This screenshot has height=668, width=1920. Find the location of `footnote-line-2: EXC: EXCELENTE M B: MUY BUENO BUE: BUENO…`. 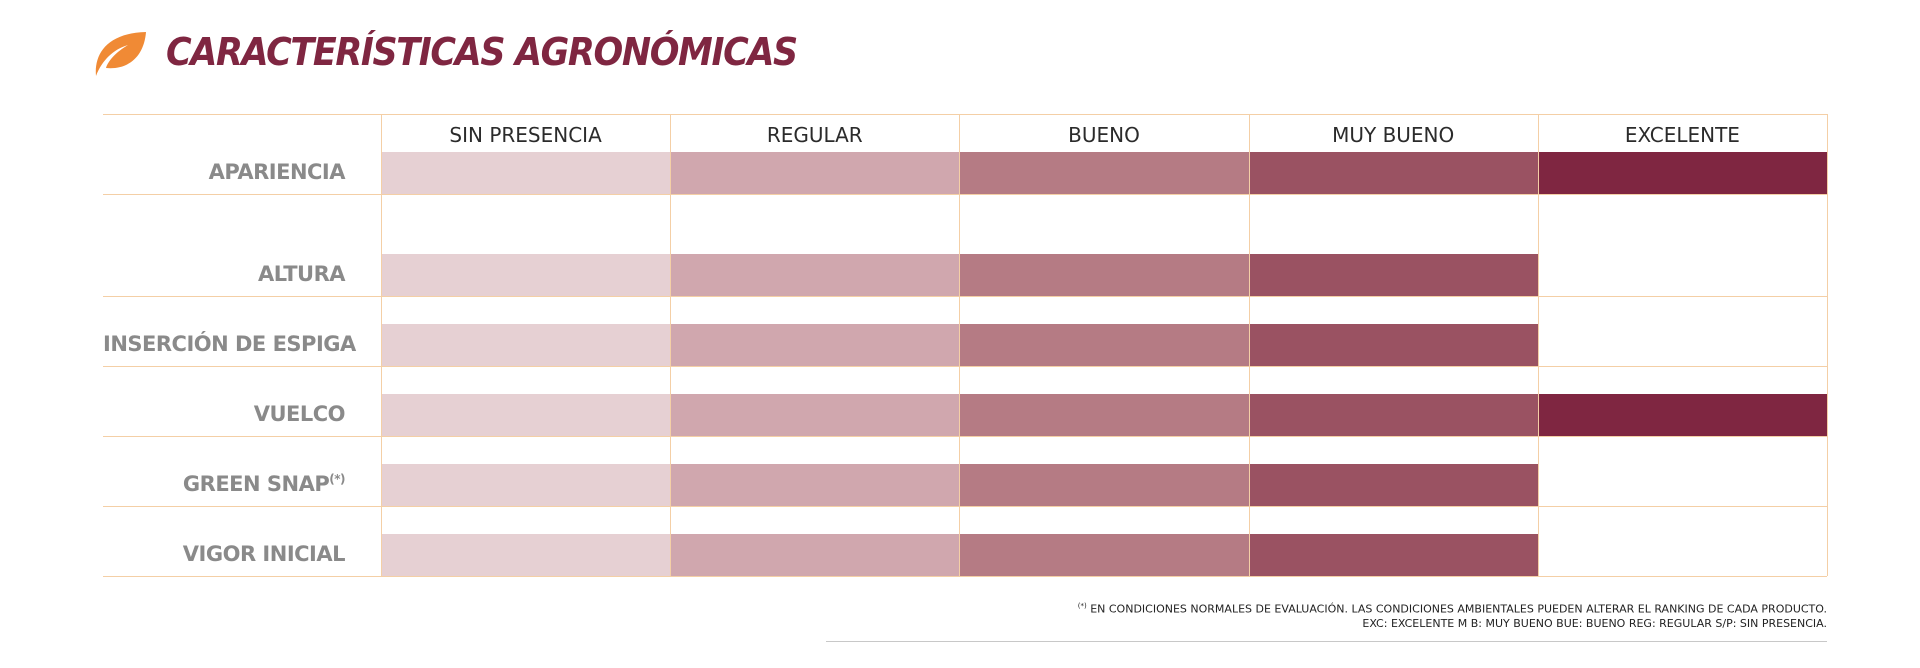

footnote-line-2: EXC: EXCELENTE M B: MUY BUENO BUE: BUENO… is located at coordinates (1594, 623).